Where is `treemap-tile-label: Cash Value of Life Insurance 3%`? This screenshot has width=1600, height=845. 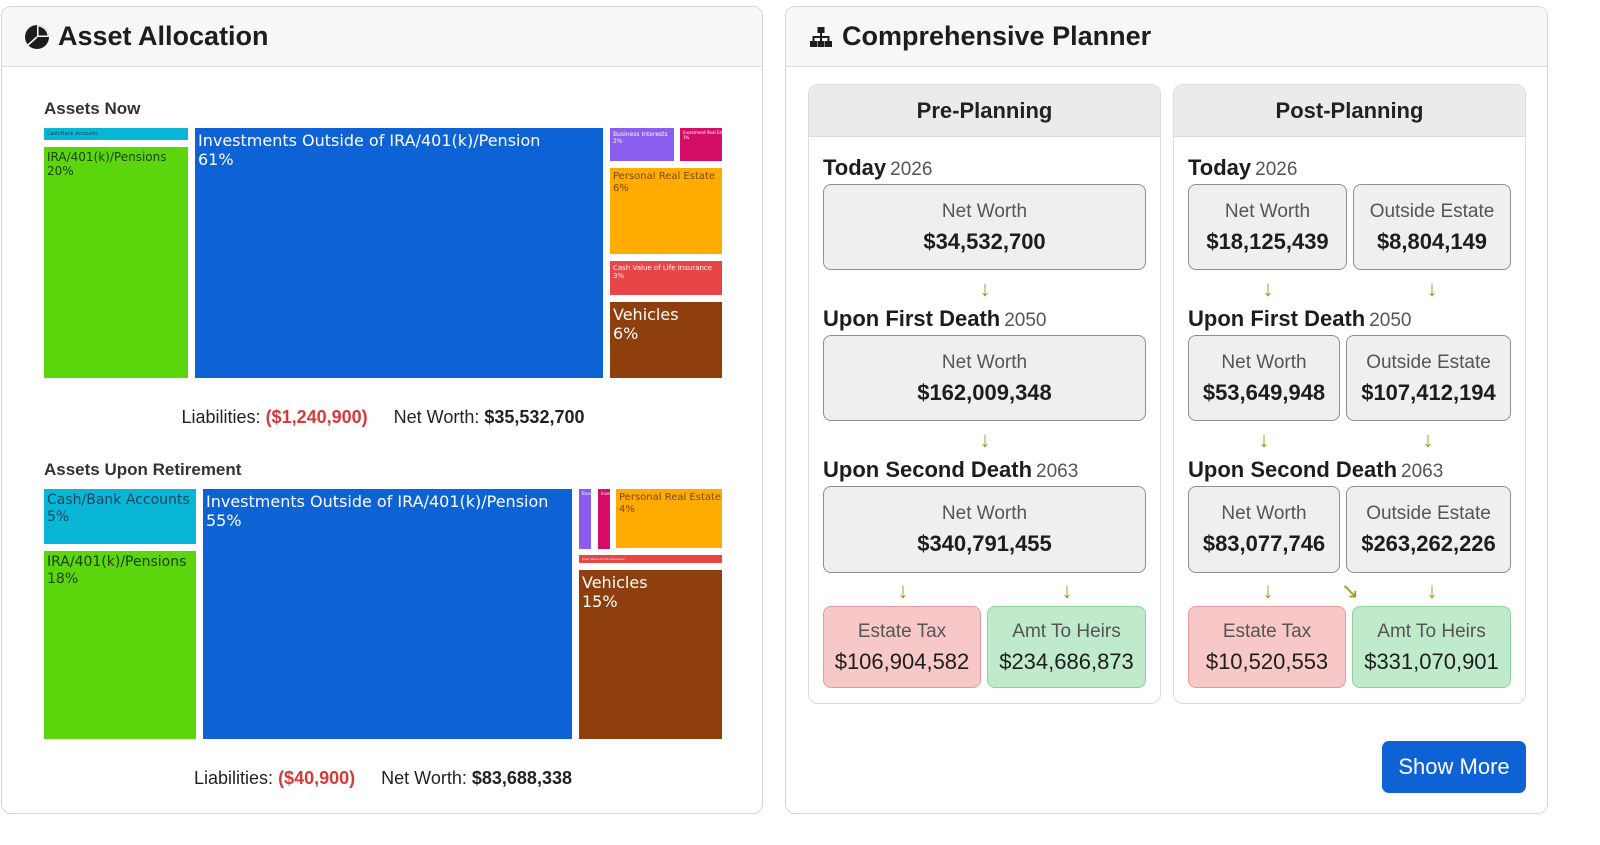 treemap-tile-label: Cash Value of Life Insurance 3% is located at coordinates (663, 272).